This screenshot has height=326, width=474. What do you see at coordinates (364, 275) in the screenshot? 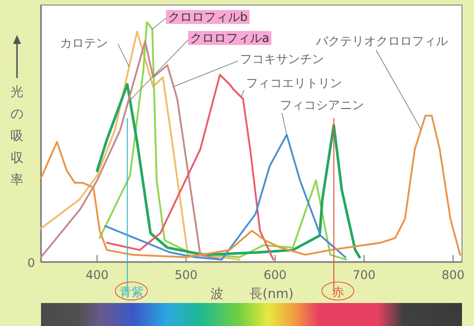
I see `x-tick-label: 700` at bounding box center [364, 275].